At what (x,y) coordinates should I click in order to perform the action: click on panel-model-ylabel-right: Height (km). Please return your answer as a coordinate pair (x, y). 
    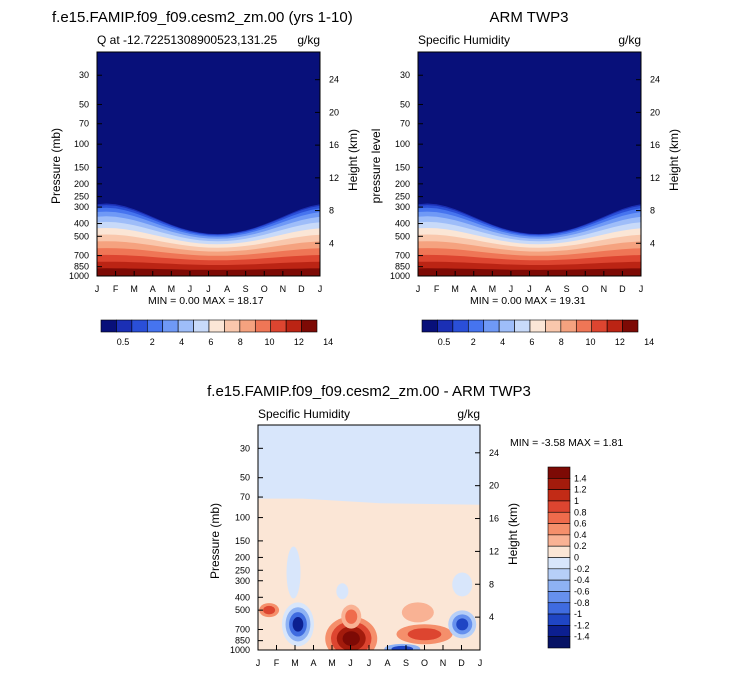
    Looking at the image, I should click on (353, 160).